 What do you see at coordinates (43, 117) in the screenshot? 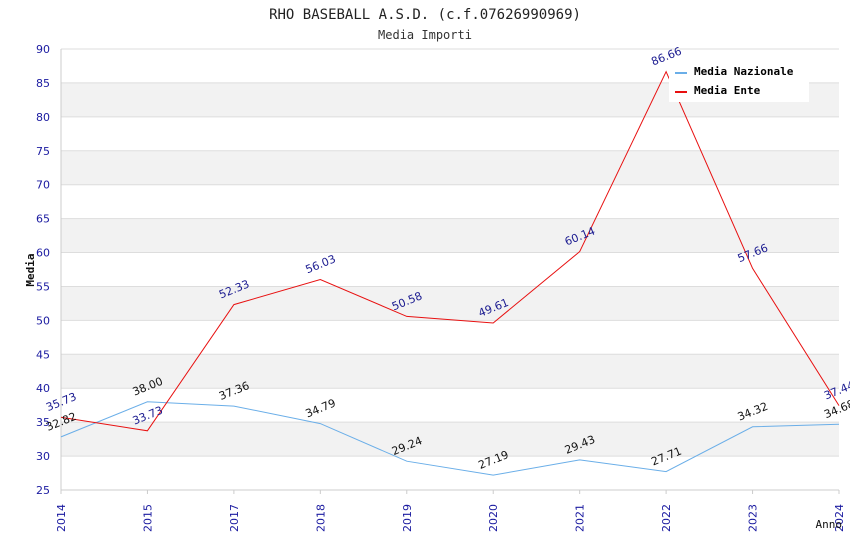
I see `y-tick-label: 80` at bounding box center [43, 117].